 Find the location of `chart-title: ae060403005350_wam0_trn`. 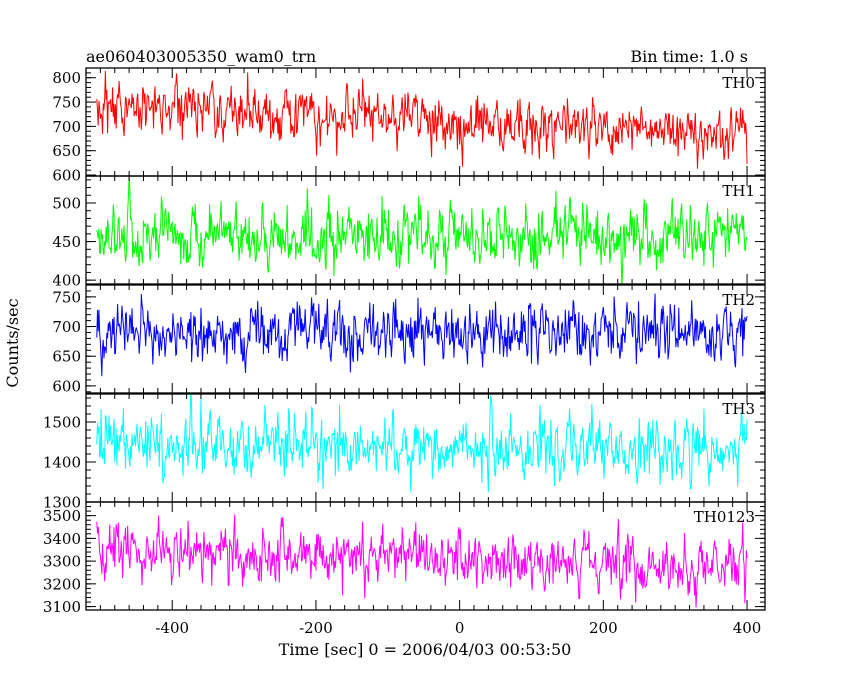

chart-title: ae060403005350_wam0_trn is located at coordinates (201, 56).